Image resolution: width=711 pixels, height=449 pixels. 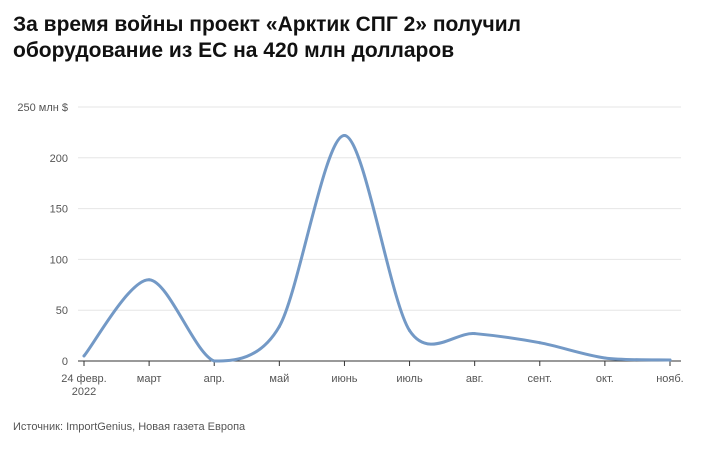 What do you see at coordinates (234, 50) in the screenshot?
I see `chart-title-line-2: оборудование из ЕС на 420 млн долларов` at bounding box center [234, 50].